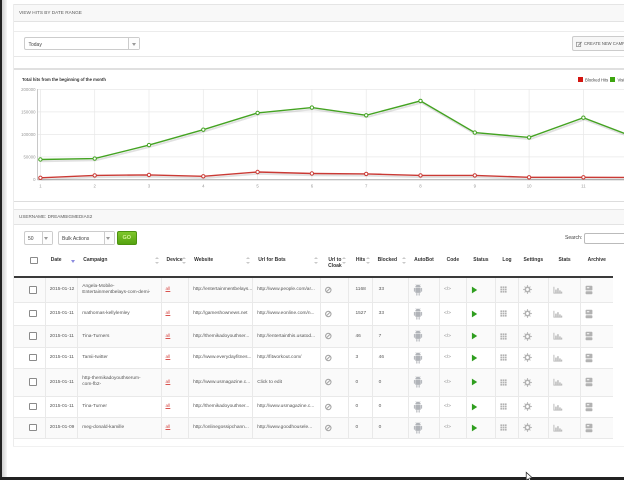 The height and width of the screenshot is (480, 624). I want to click on svg-text: 4, so click(203, 186).